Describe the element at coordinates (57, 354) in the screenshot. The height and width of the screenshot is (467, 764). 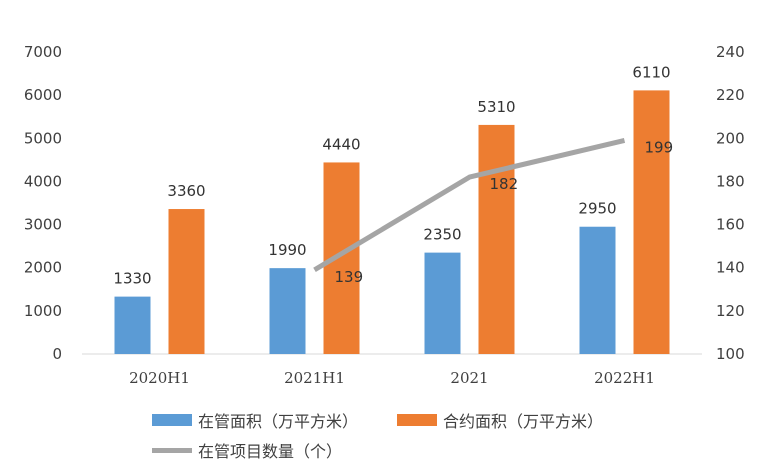
I see `left-axis-tick-label: 0` at that location.